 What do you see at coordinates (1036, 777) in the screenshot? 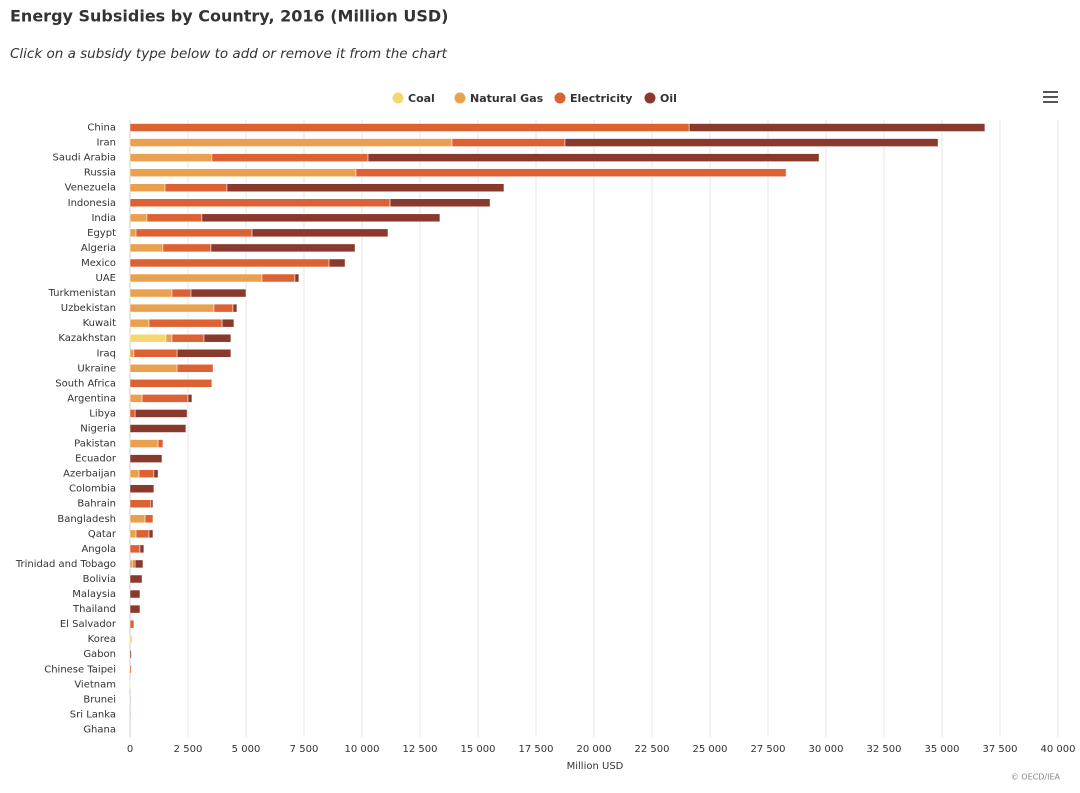
I see `credits: © OECD/IEA` at bounding box center [1036, 777].